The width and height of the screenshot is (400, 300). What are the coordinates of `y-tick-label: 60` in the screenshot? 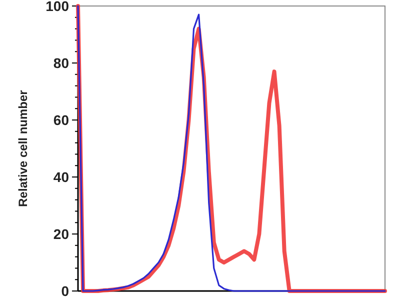 It's located at (61, 120).